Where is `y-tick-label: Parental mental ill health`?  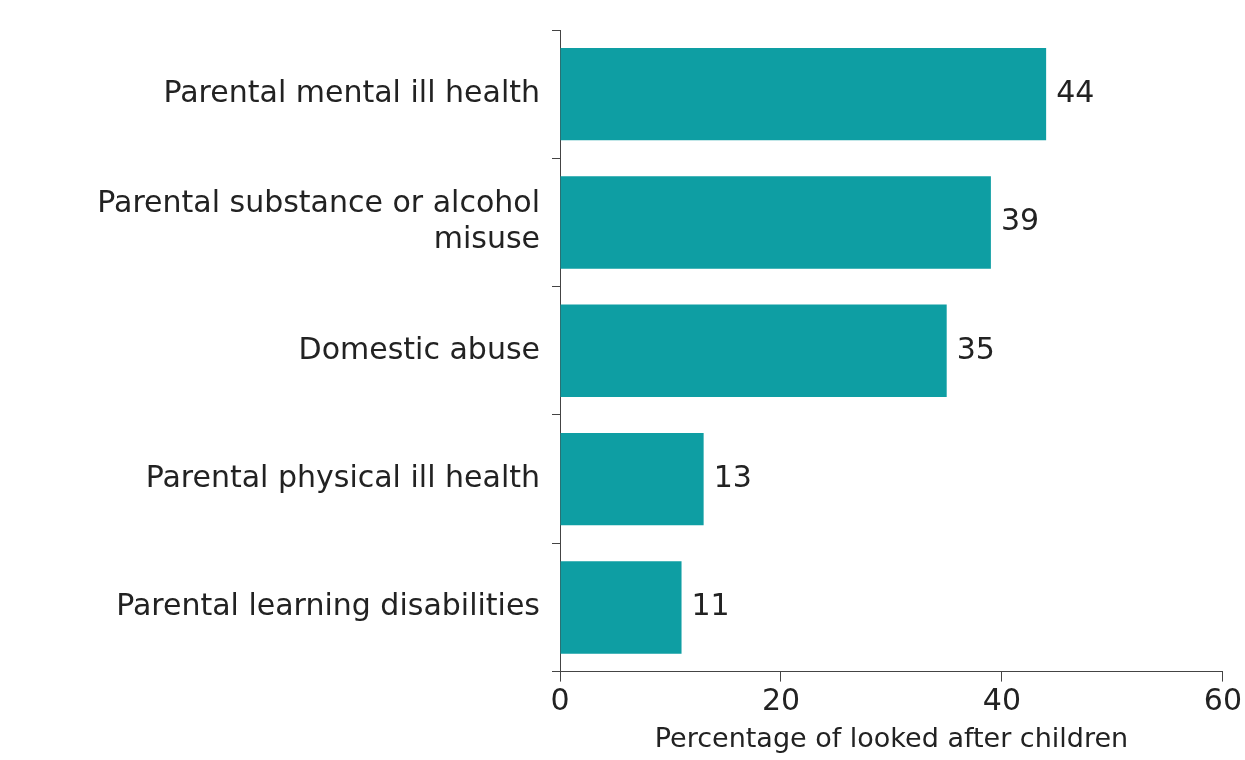 y-tick-label: Parental mental ill health is located at coordinates (351, 91).